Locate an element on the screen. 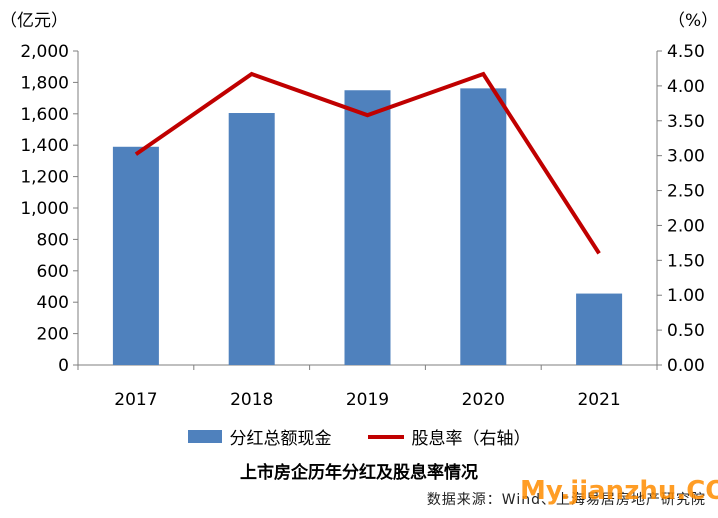  x-tick-label: 2019 is located at coordinates (367, 400).